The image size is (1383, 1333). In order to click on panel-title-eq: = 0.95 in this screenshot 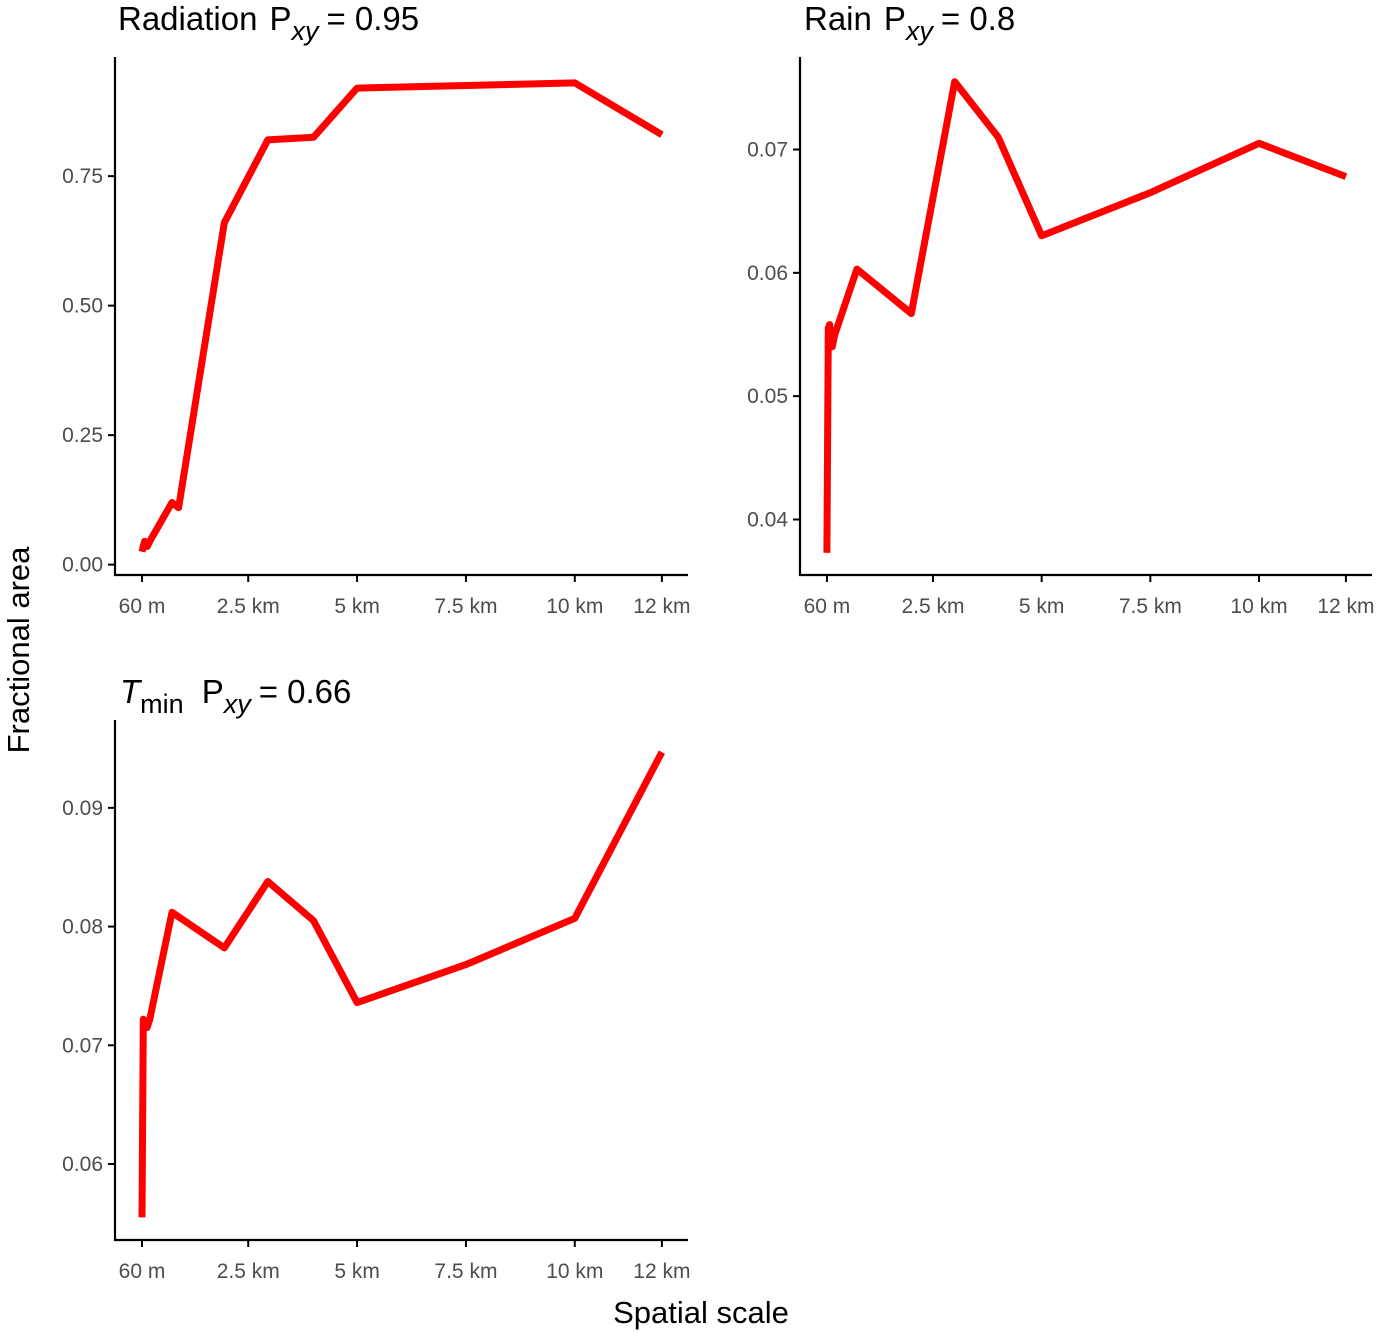, I will do `click(372, 18)`.